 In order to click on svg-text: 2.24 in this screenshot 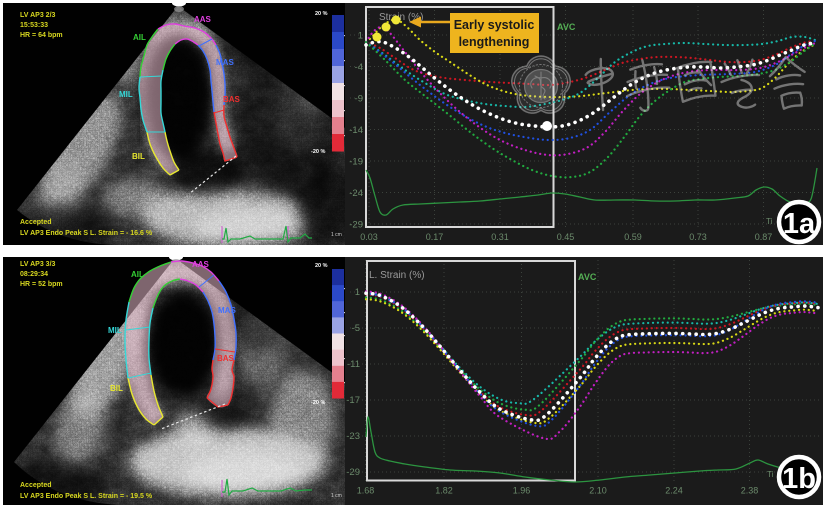, I will do `click(674, 491)`.